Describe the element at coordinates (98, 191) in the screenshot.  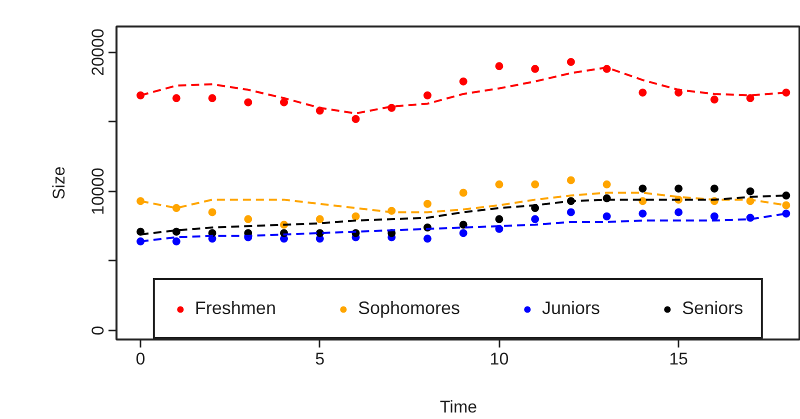
I see `y-tick-label: 10000` at that location.